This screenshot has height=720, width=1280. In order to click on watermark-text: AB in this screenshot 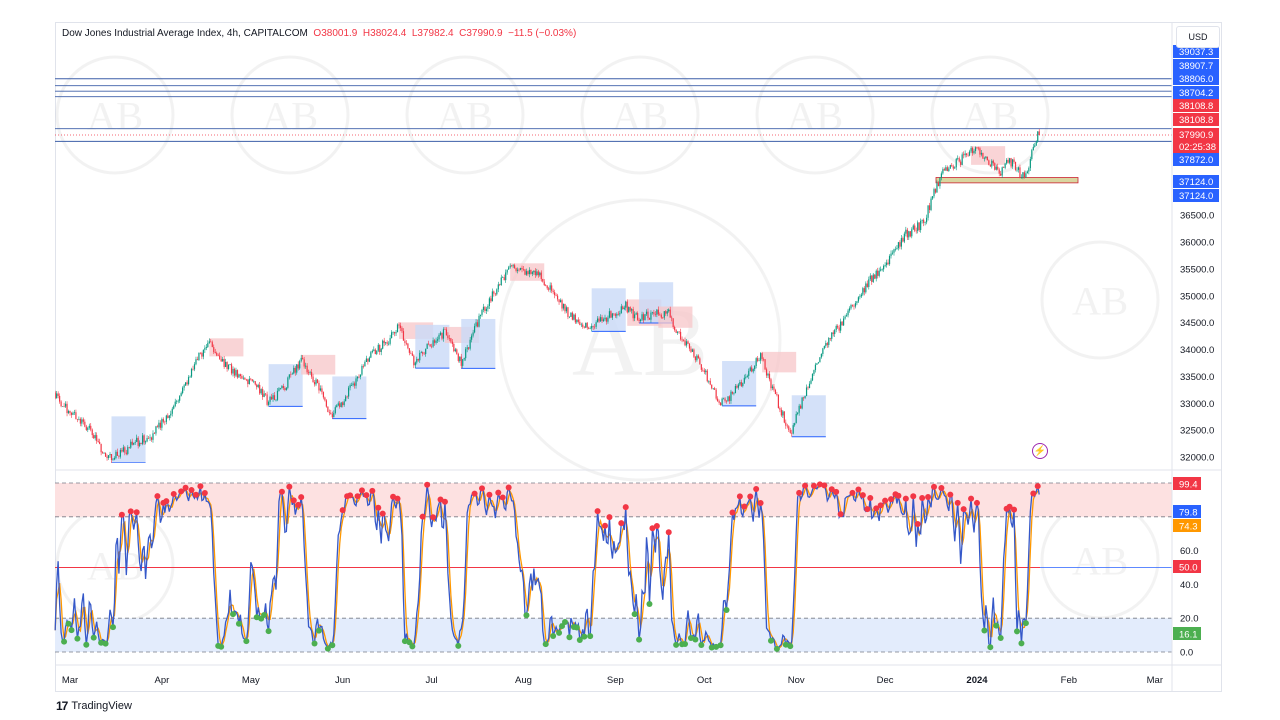, I will do `click(1100, 301)`.